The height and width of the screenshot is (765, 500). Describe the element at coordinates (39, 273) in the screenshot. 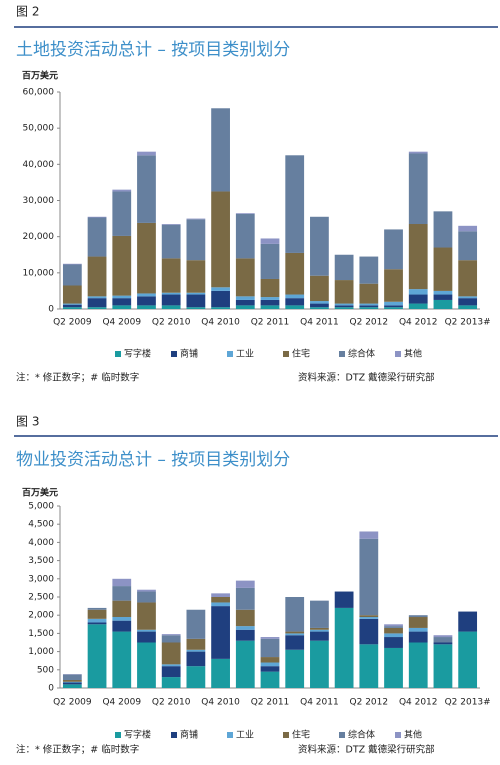

I see `y-tick-label: 10,000` at that location.